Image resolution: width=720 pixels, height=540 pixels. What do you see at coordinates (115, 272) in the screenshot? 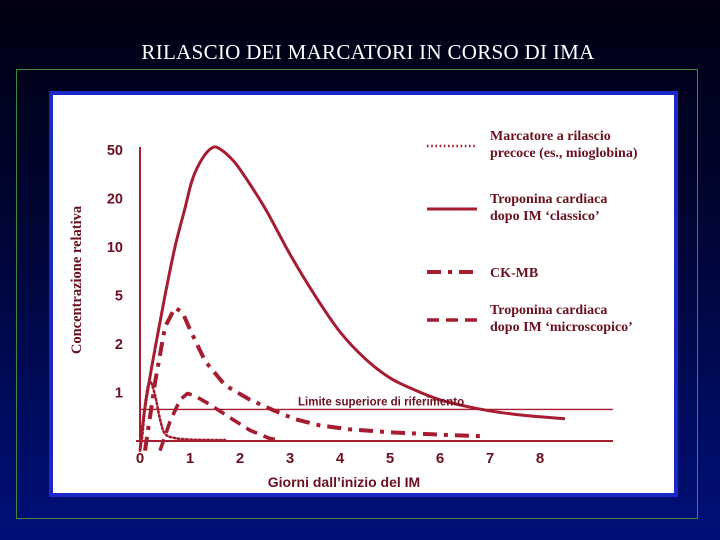
I see `y-tick-labels: 1 2 5 10 20 50` at bounding box center [115, 272].